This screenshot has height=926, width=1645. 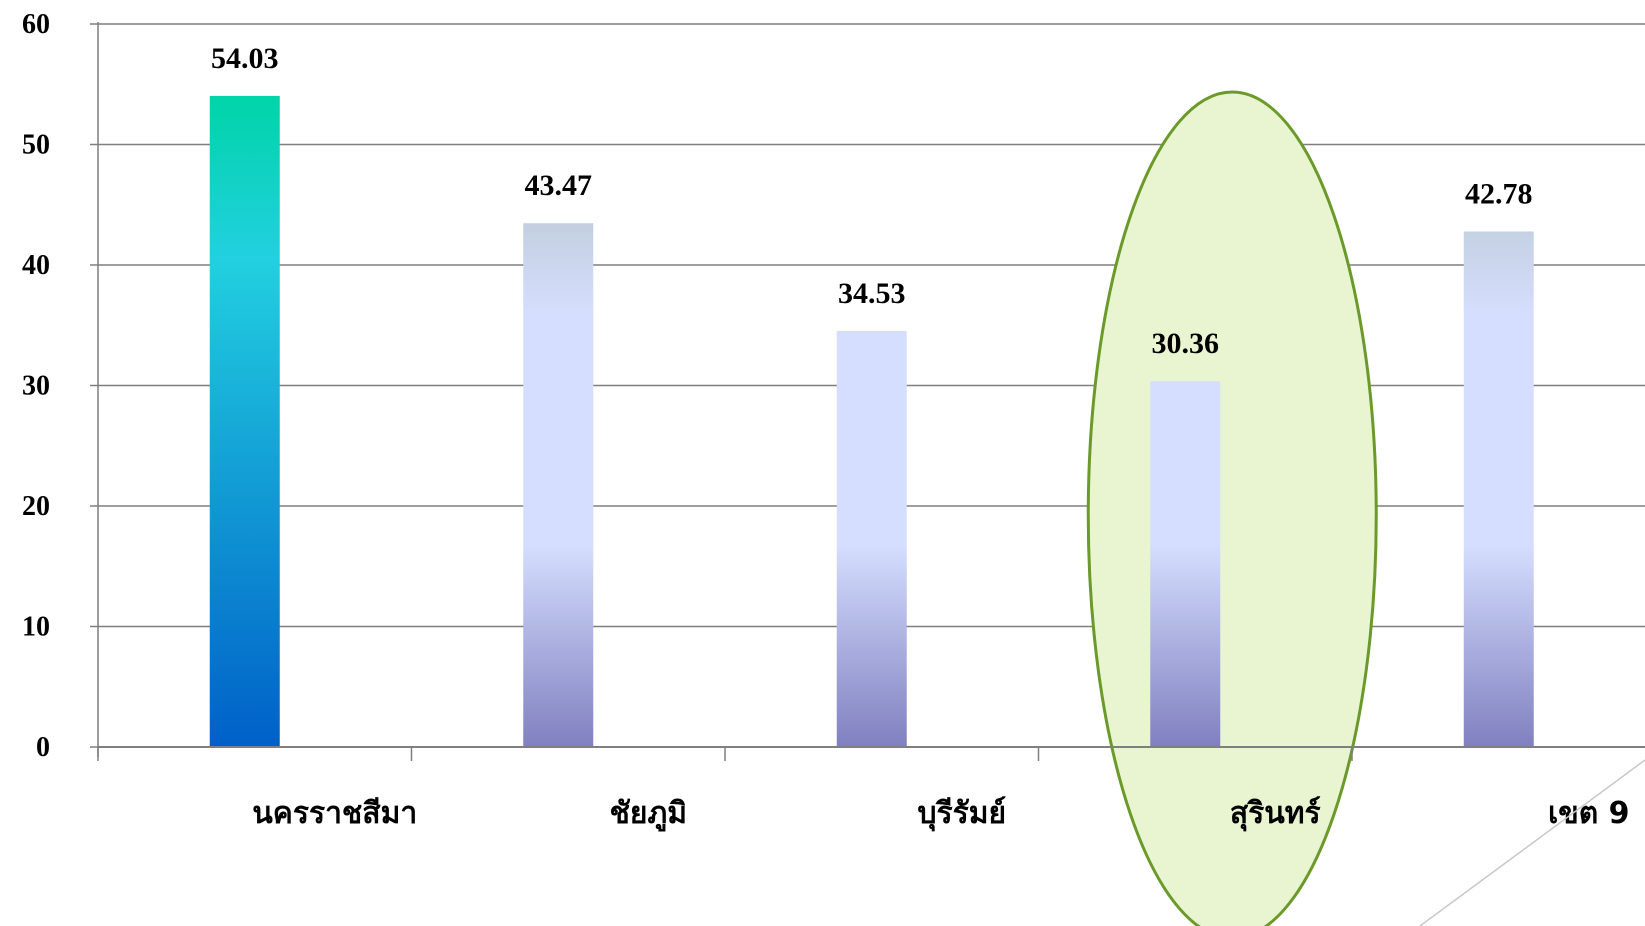 I want to click on data-label: 54.03, so click(x=245, y=58).